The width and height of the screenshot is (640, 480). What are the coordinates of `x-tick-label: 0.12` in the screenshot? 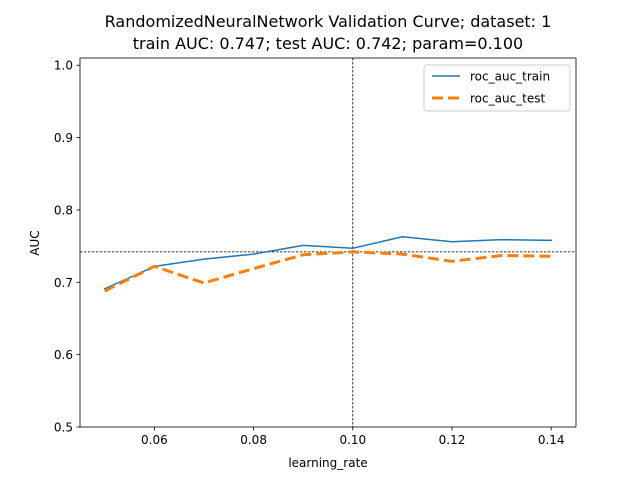 It's located at (452, 440).